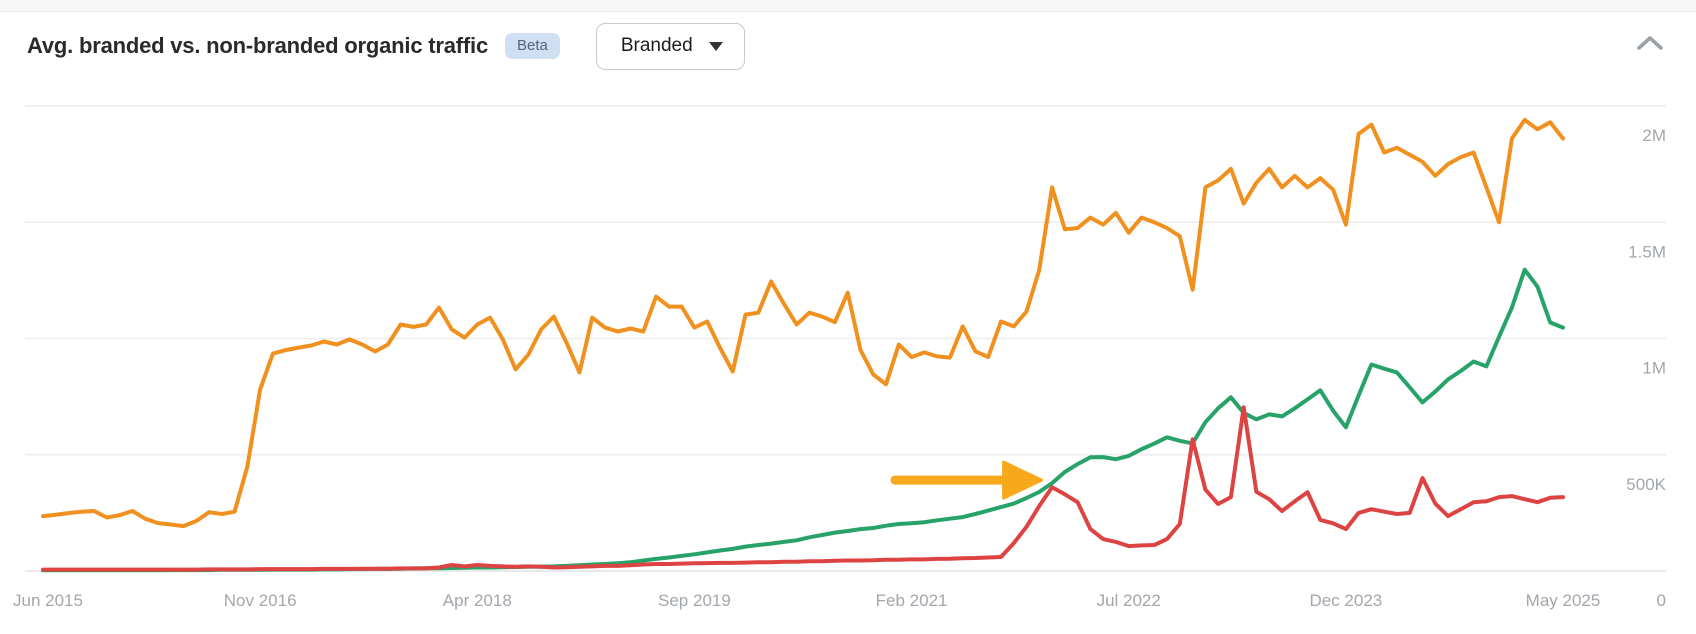  I want to click on chevron-up-icon, so click(1650, 43).